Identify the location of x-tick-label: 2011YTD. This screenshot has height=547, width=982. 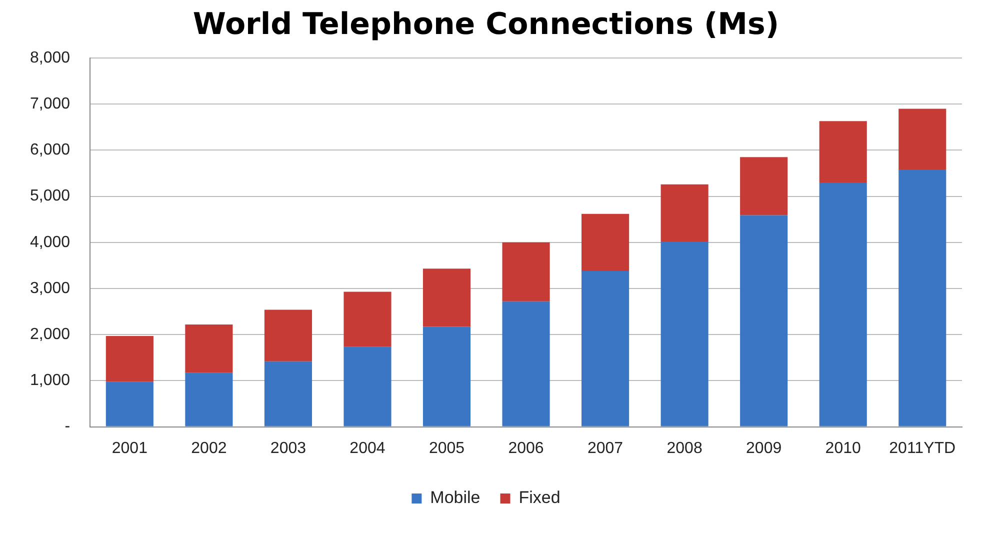
(922, 448).